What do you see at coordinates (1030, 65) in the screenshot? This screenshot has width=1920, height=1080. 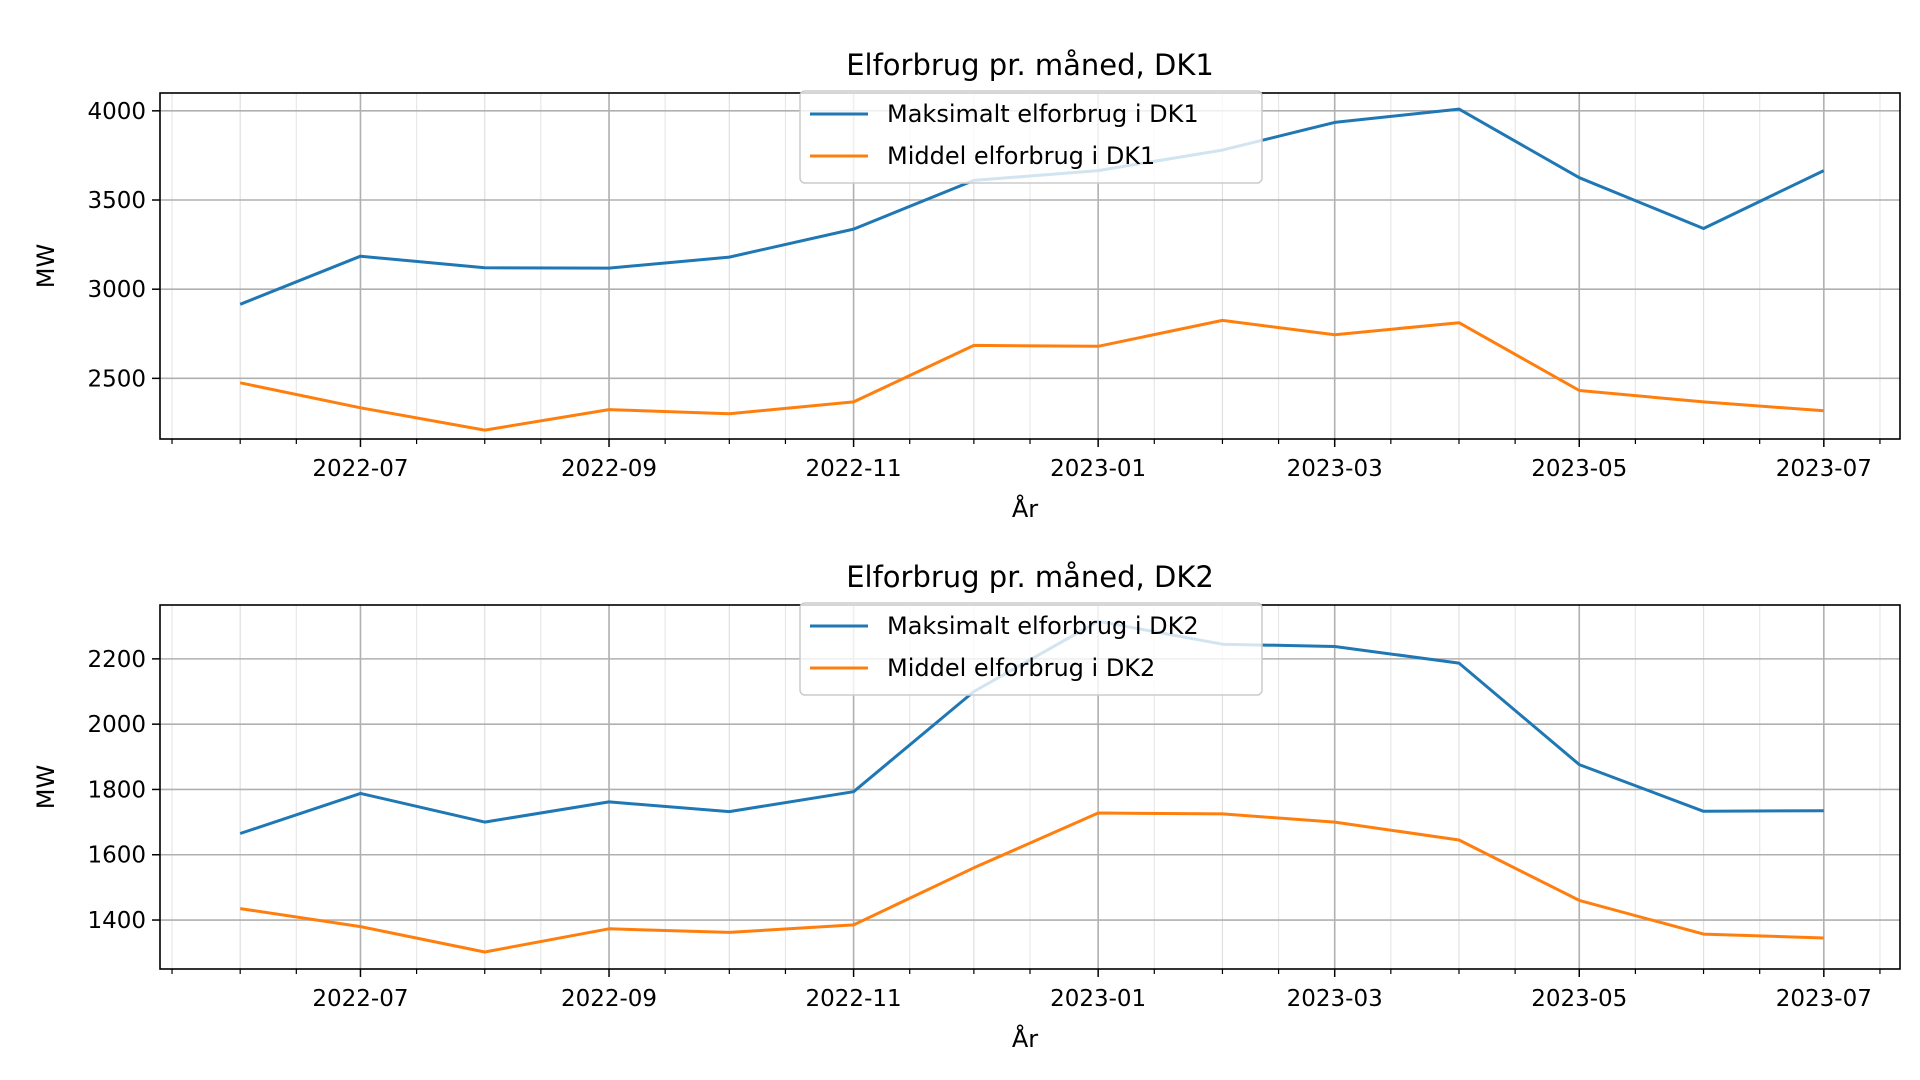 I see `chart-title: Elforbrug pr. måned, DK1` at bounding box center [1030, 65].